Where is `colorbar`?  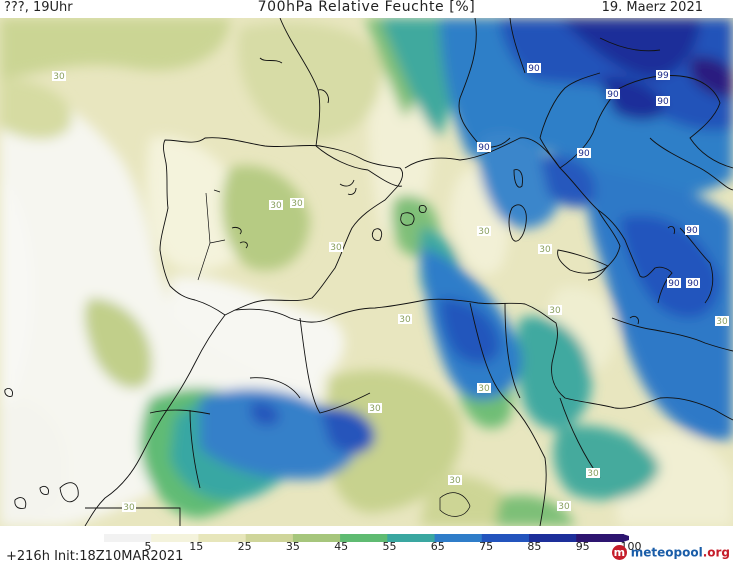
colorbar is located at coordinates (370, 535).